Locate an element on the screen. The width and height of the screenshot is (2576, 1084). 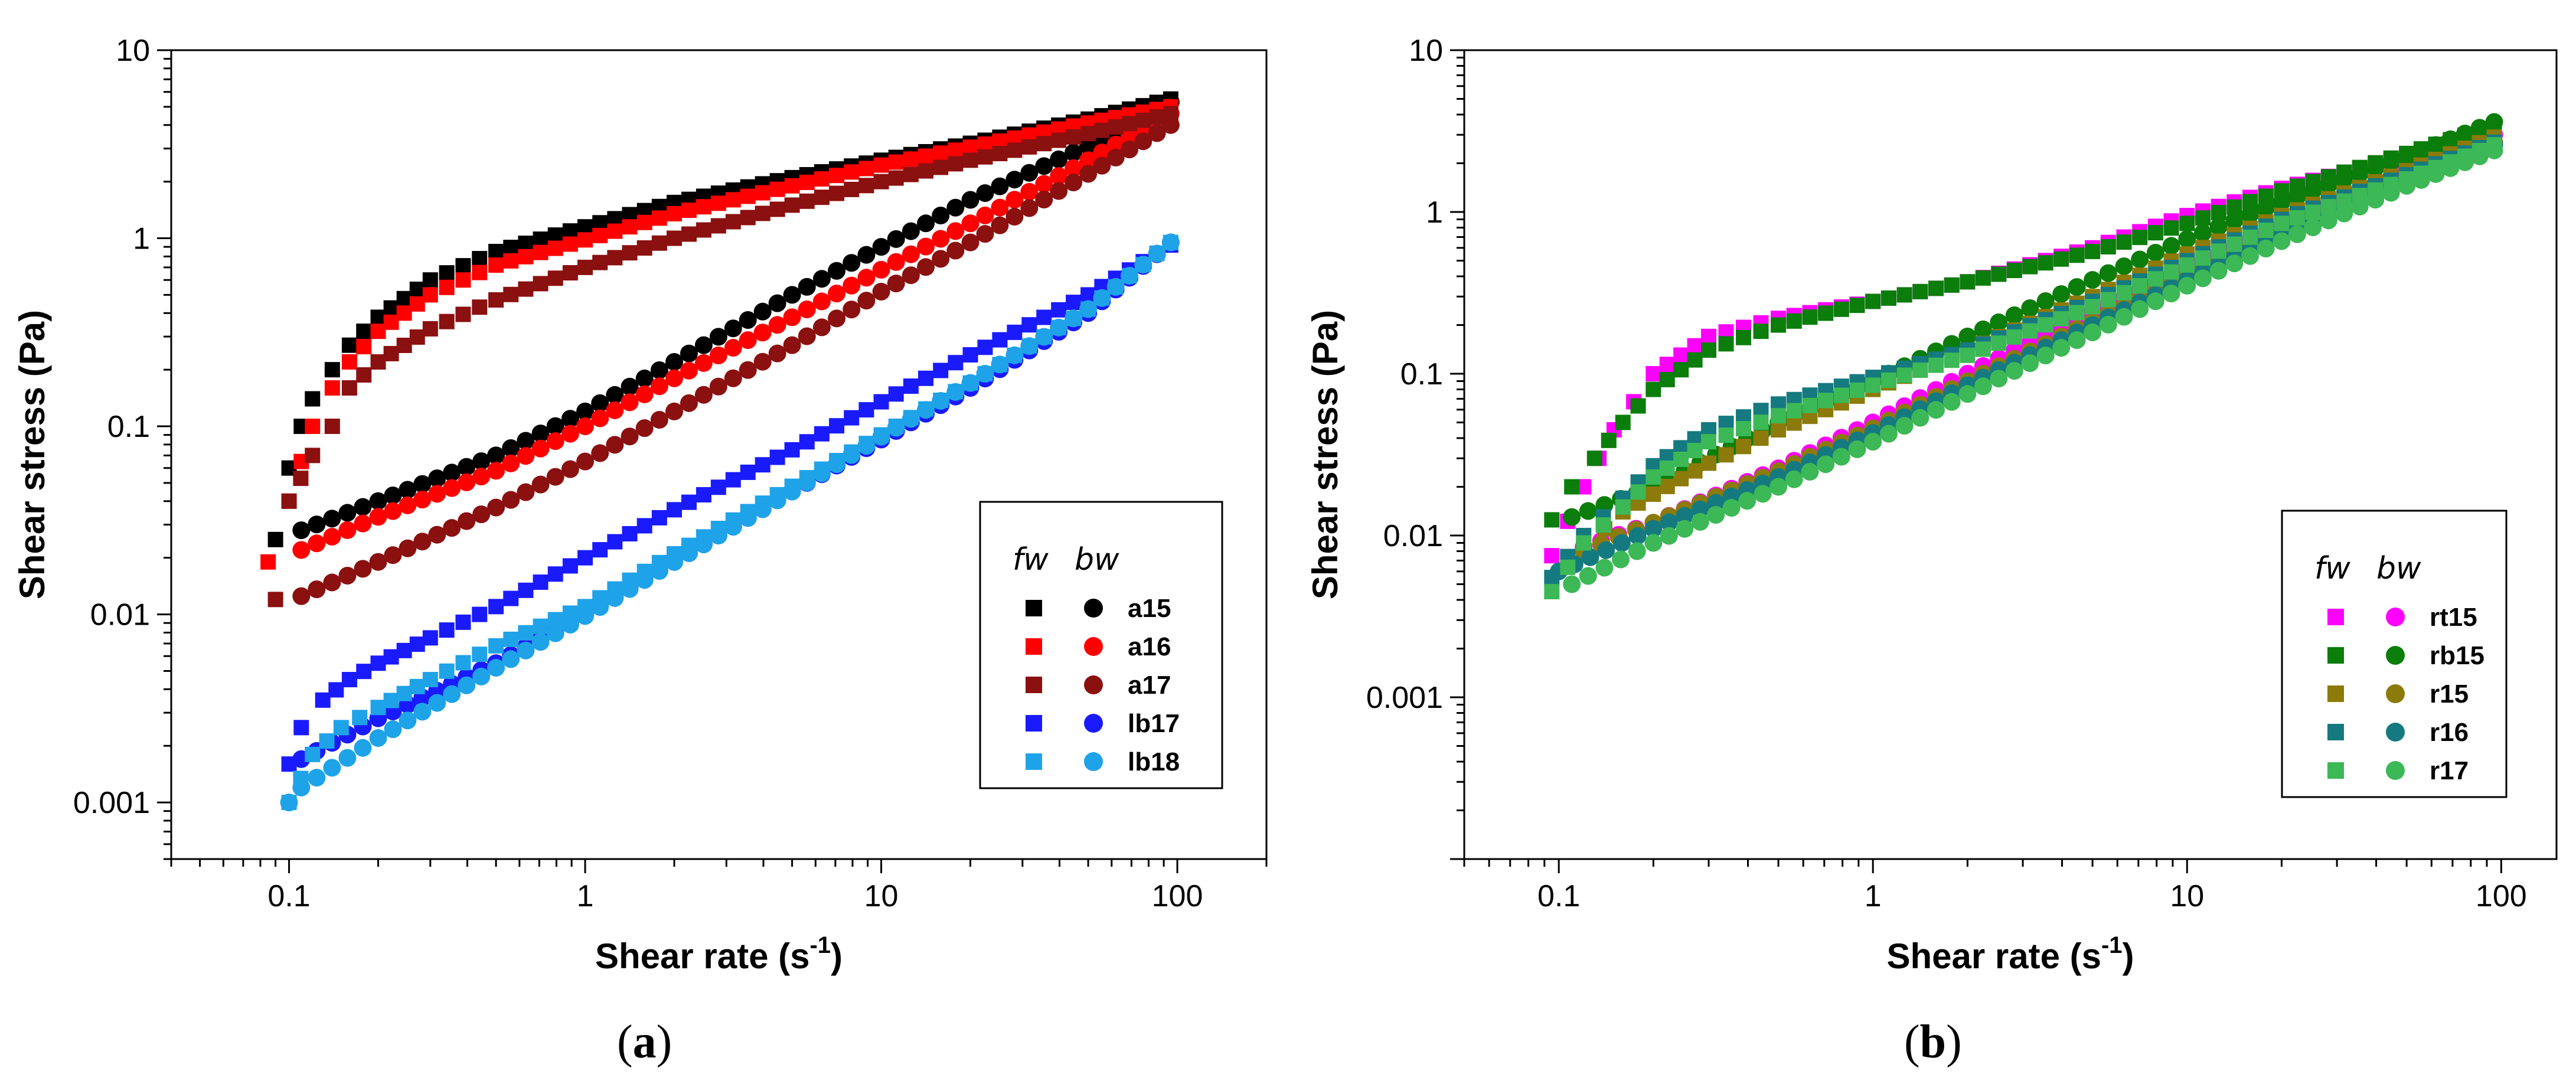
point-rt15-fw is located at coordinates (1667, 365).